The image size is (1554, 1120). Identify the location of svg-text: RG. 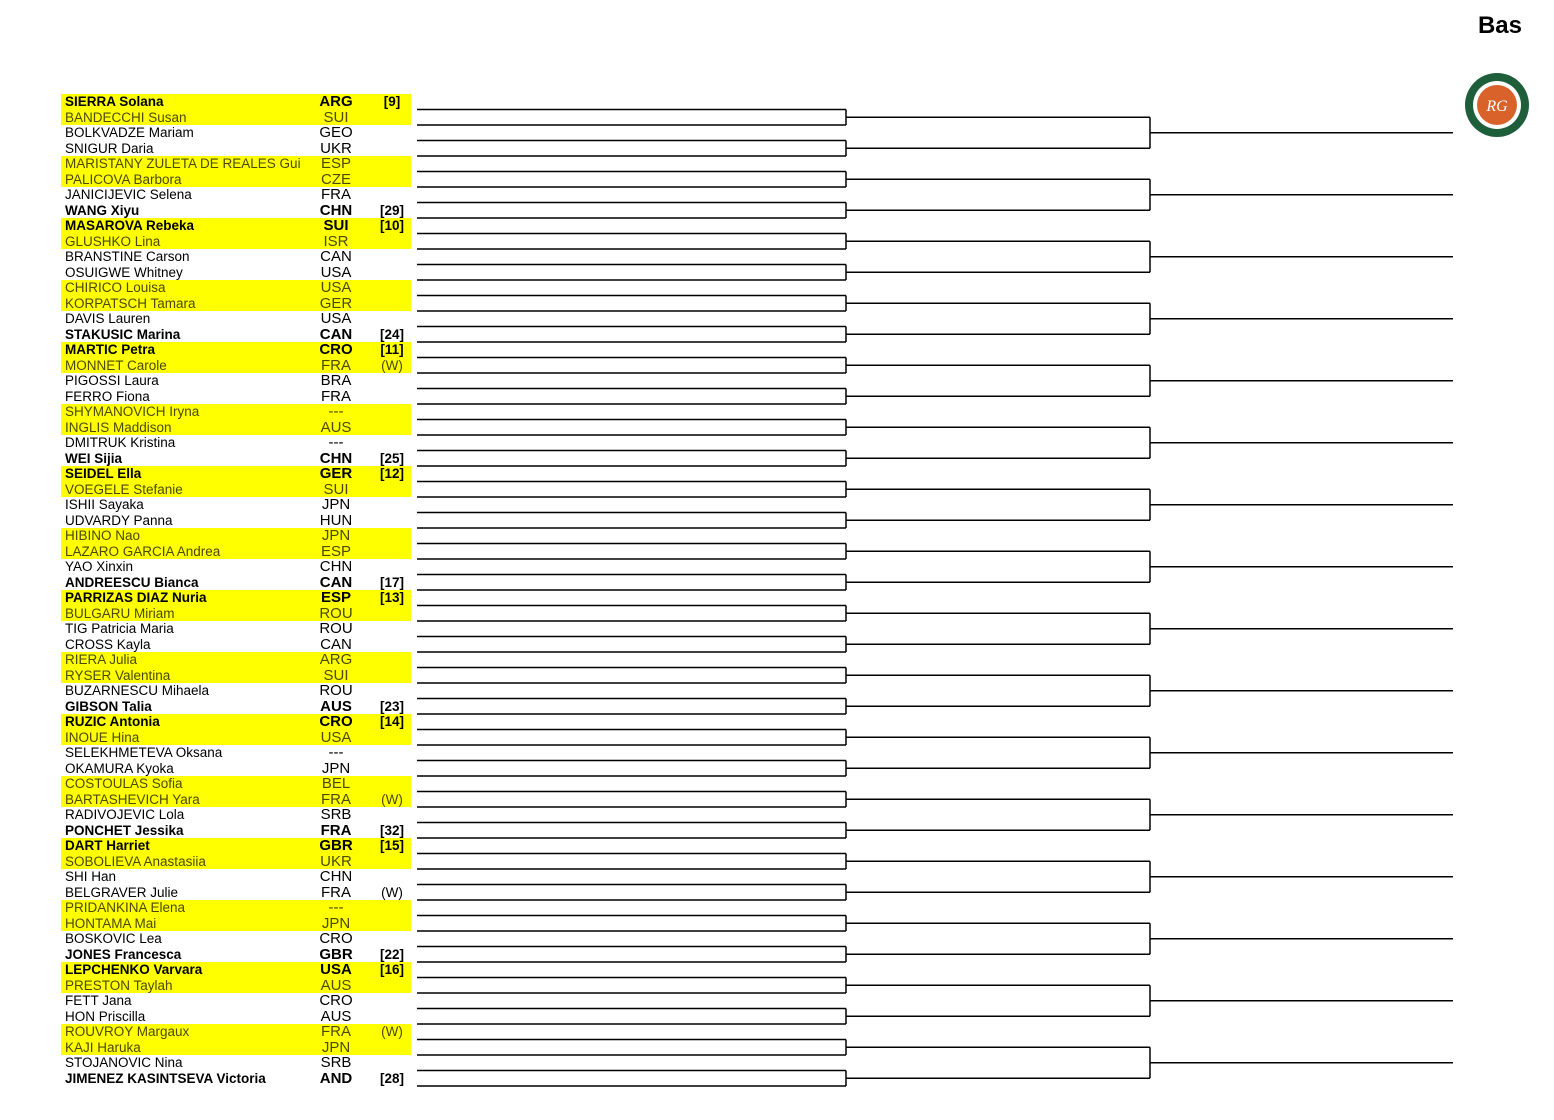
(1496, 106).